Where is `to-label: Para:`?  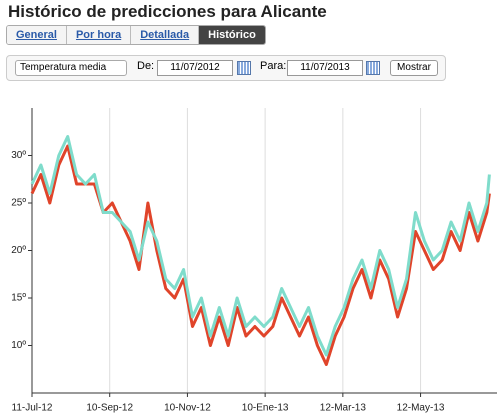 to-label: Para: is located at coordinates (273, 66).